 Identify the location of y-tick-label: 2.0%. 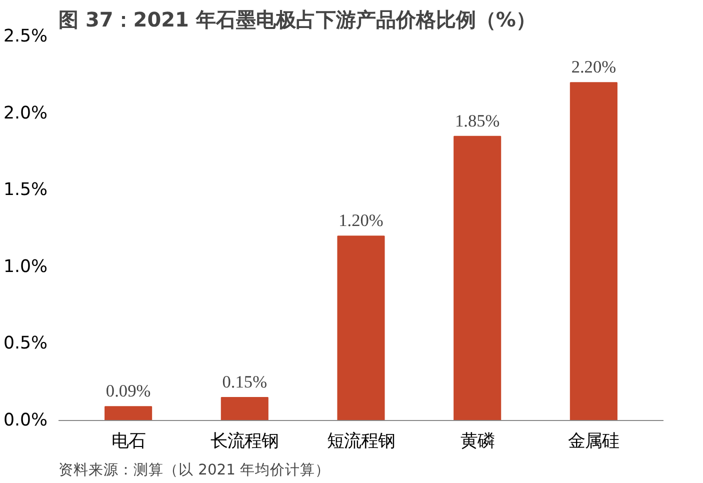
(25, 113).